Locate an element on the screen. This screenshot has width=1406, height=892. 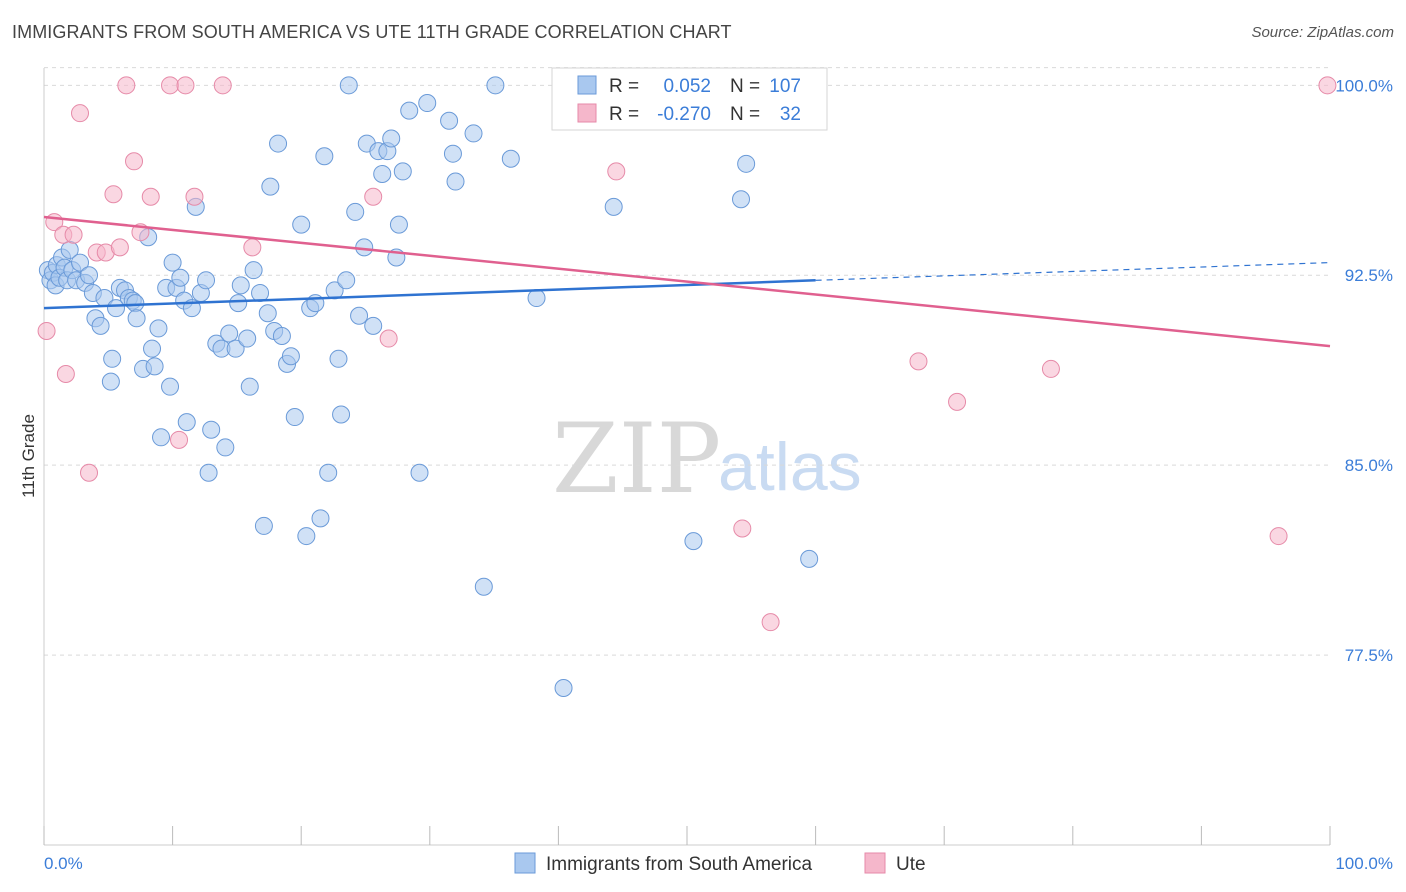
y-tick-label: 77.5% is located at coordinates (1369, 655).